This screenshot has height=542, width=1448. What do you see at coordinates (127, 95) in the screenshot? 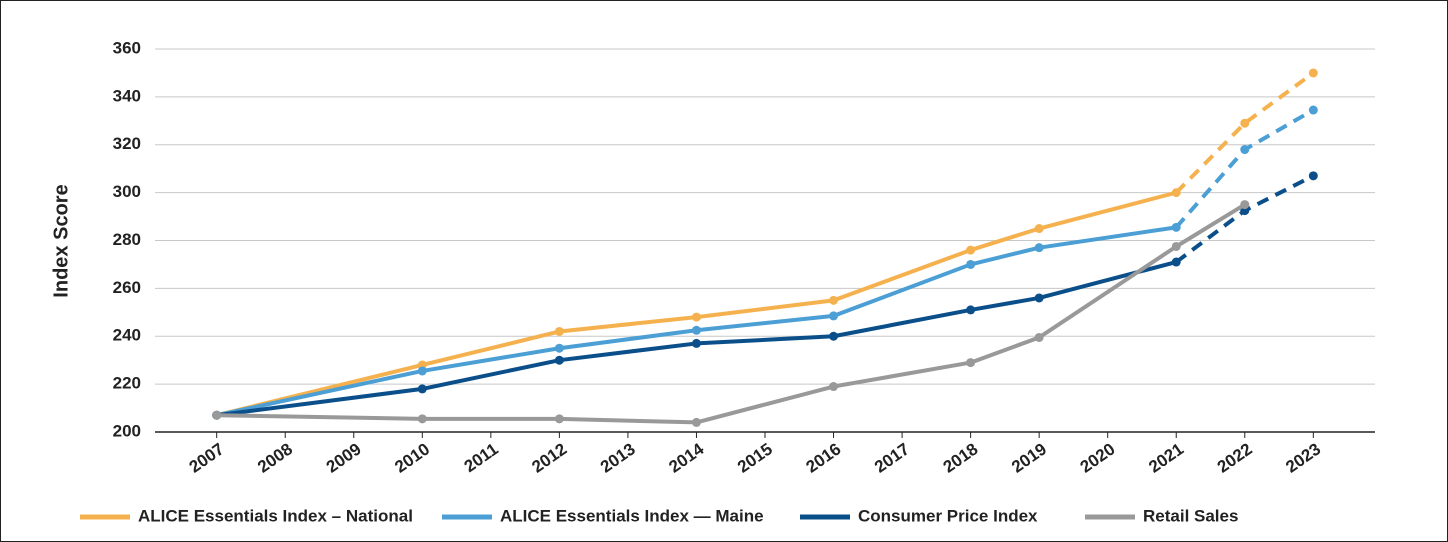
I see `y-tick-label: 340` at bounding box center [127, 95].